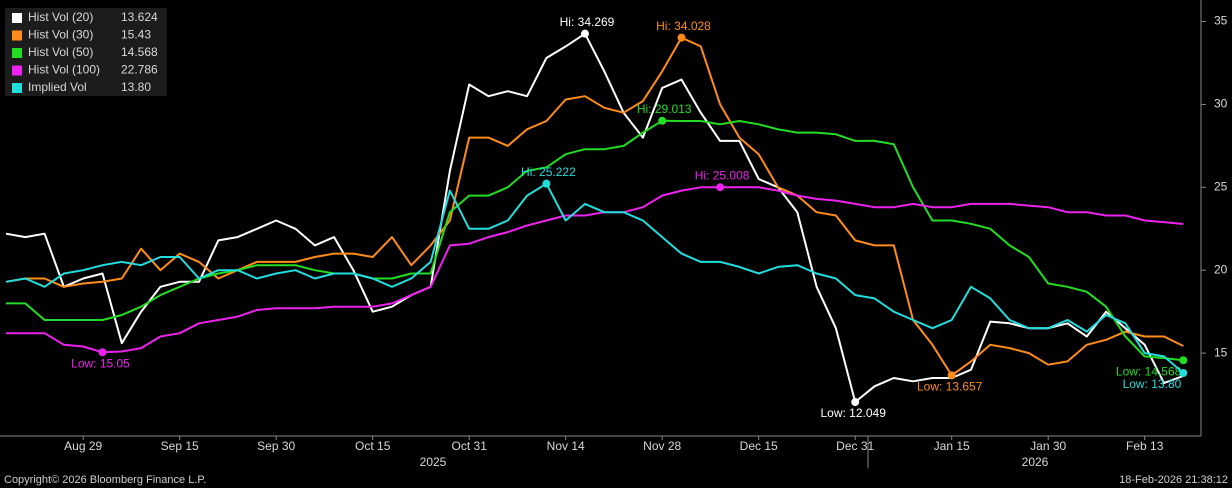 The width and height of the screenshot is (1232, 488). Describe the element at coordinates (1221, 187) in the screenshot. I see `y-tick-label: 25` at that location.